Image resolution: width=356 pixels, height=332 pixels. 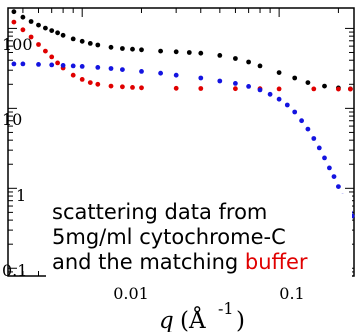 What do you see at coordinates (193, 319) in the screenshot?
I see `x-axis-unit: (Å` at bounding box center [193, 319].